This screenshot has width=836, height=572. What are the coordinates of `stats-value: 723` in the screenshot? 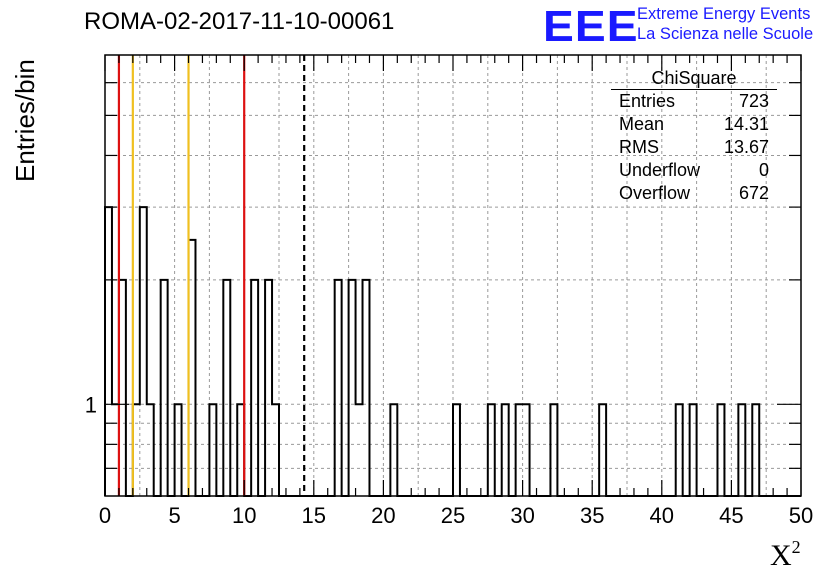 It's located at (753, 101).